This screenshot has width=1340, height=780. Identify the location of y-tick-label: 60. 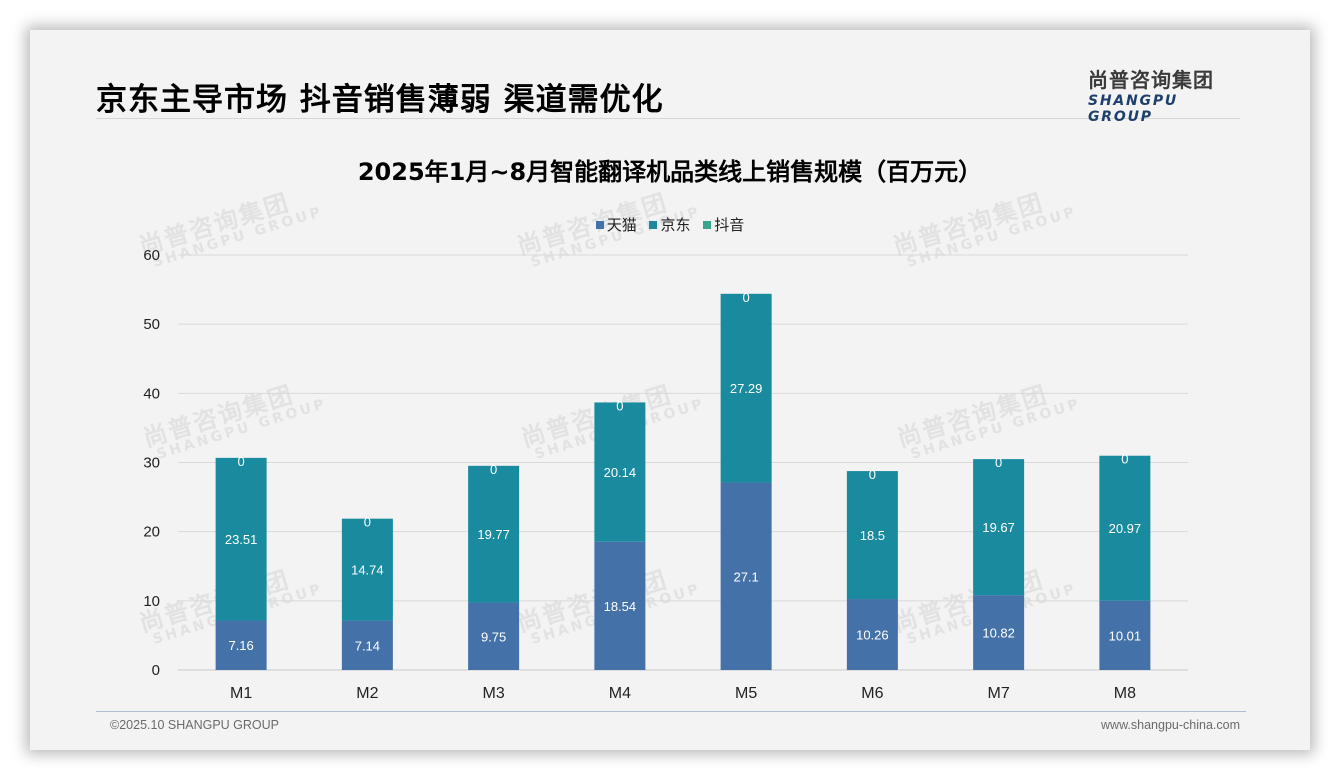
(151, 255).